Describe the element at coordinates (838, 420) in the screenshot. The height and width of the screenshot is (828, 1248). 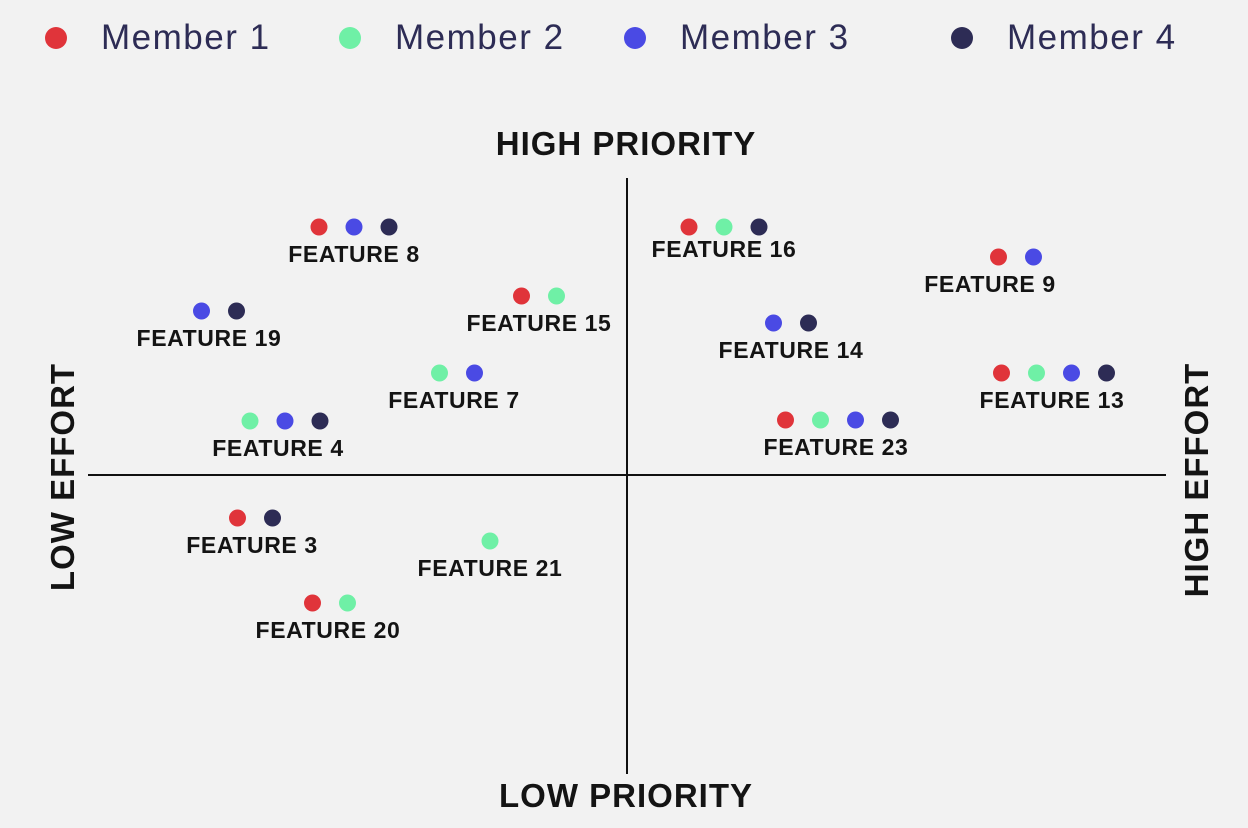
I see `feature-23-votes` at that location.